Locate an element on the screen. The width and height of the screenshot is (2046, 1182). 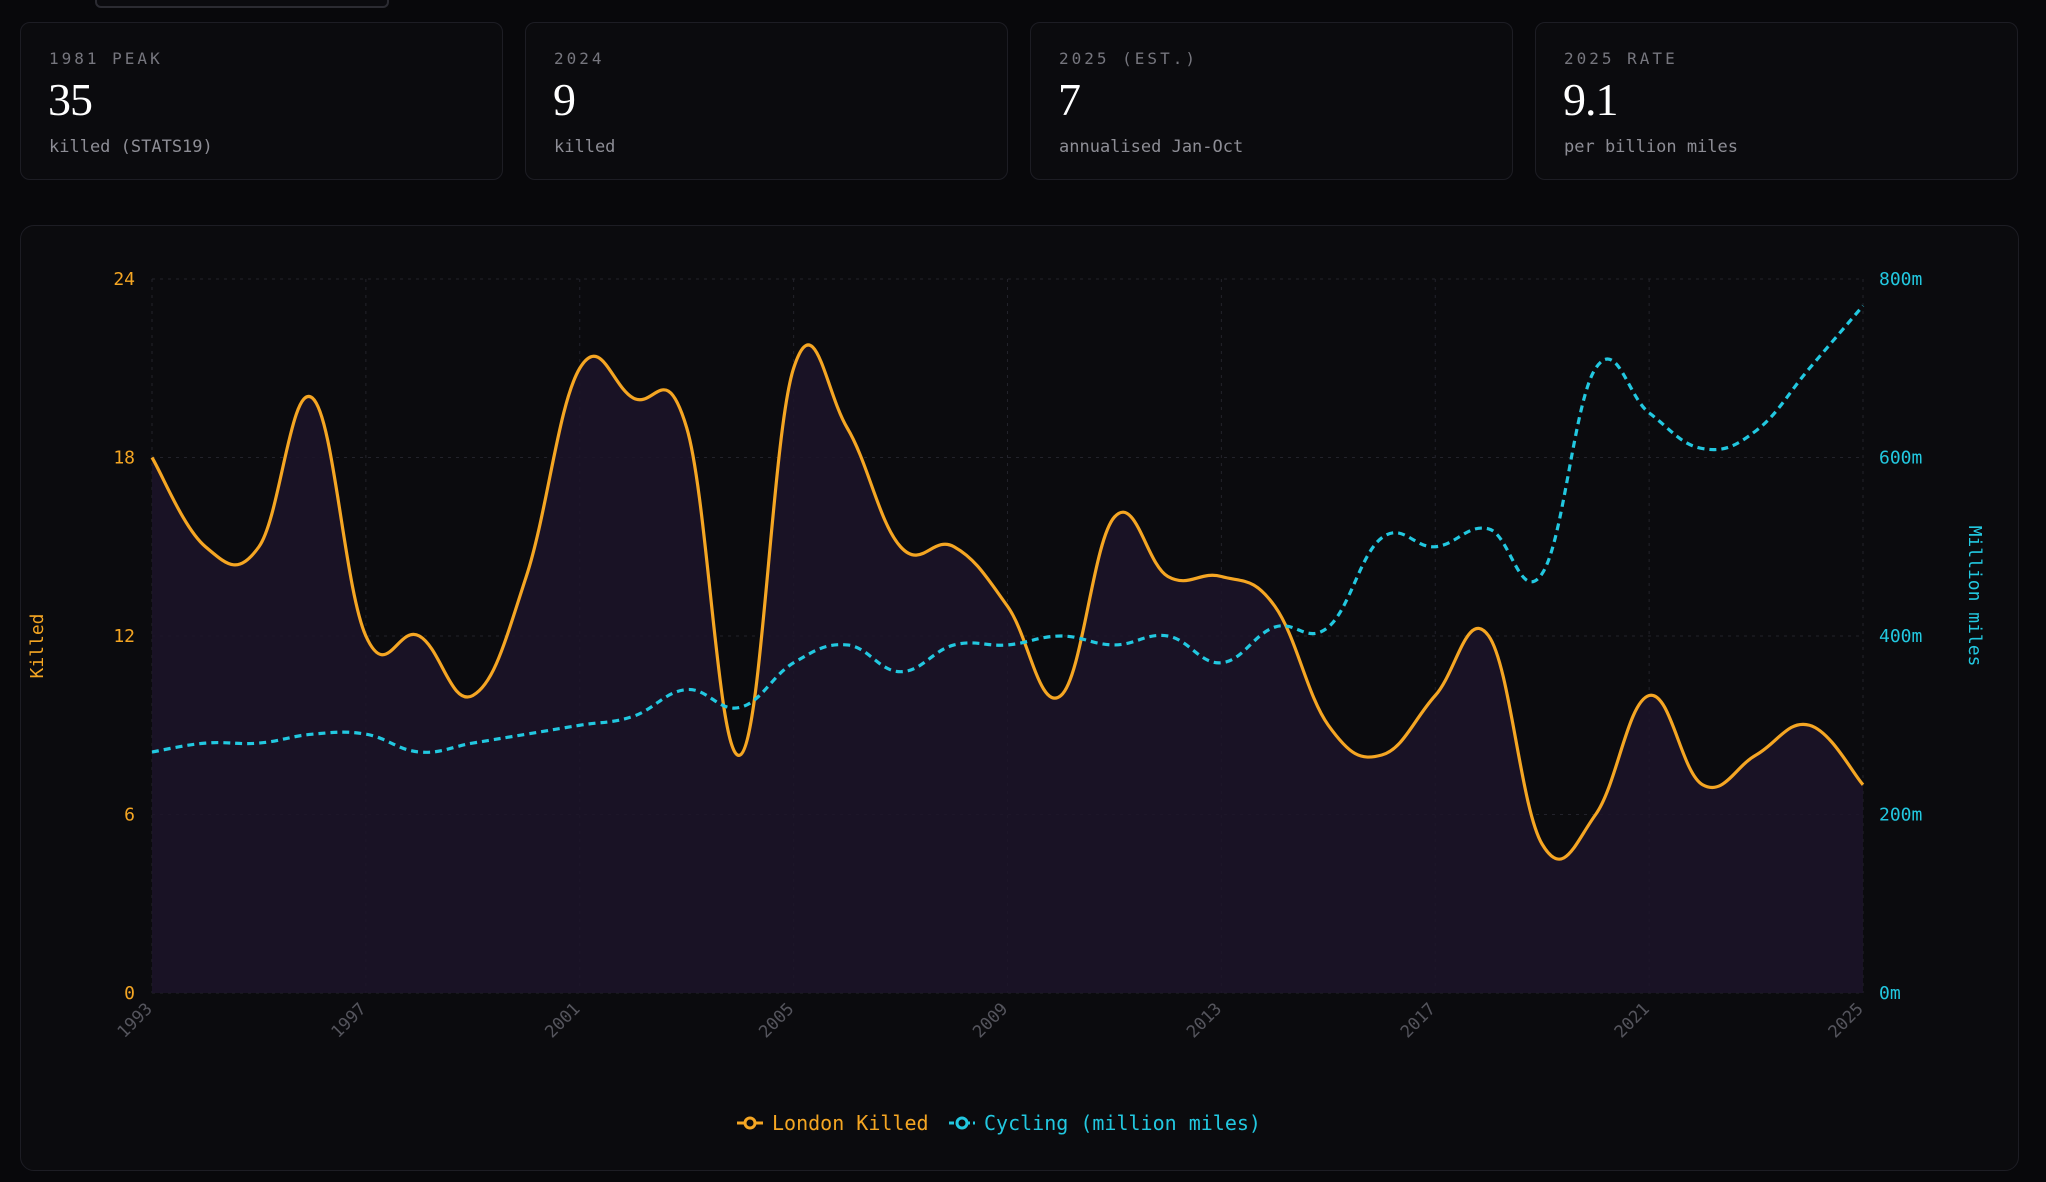
stat-card-peak: 1981 PEAK 35 killed (STATS19) is located at coordinates (261, 101).